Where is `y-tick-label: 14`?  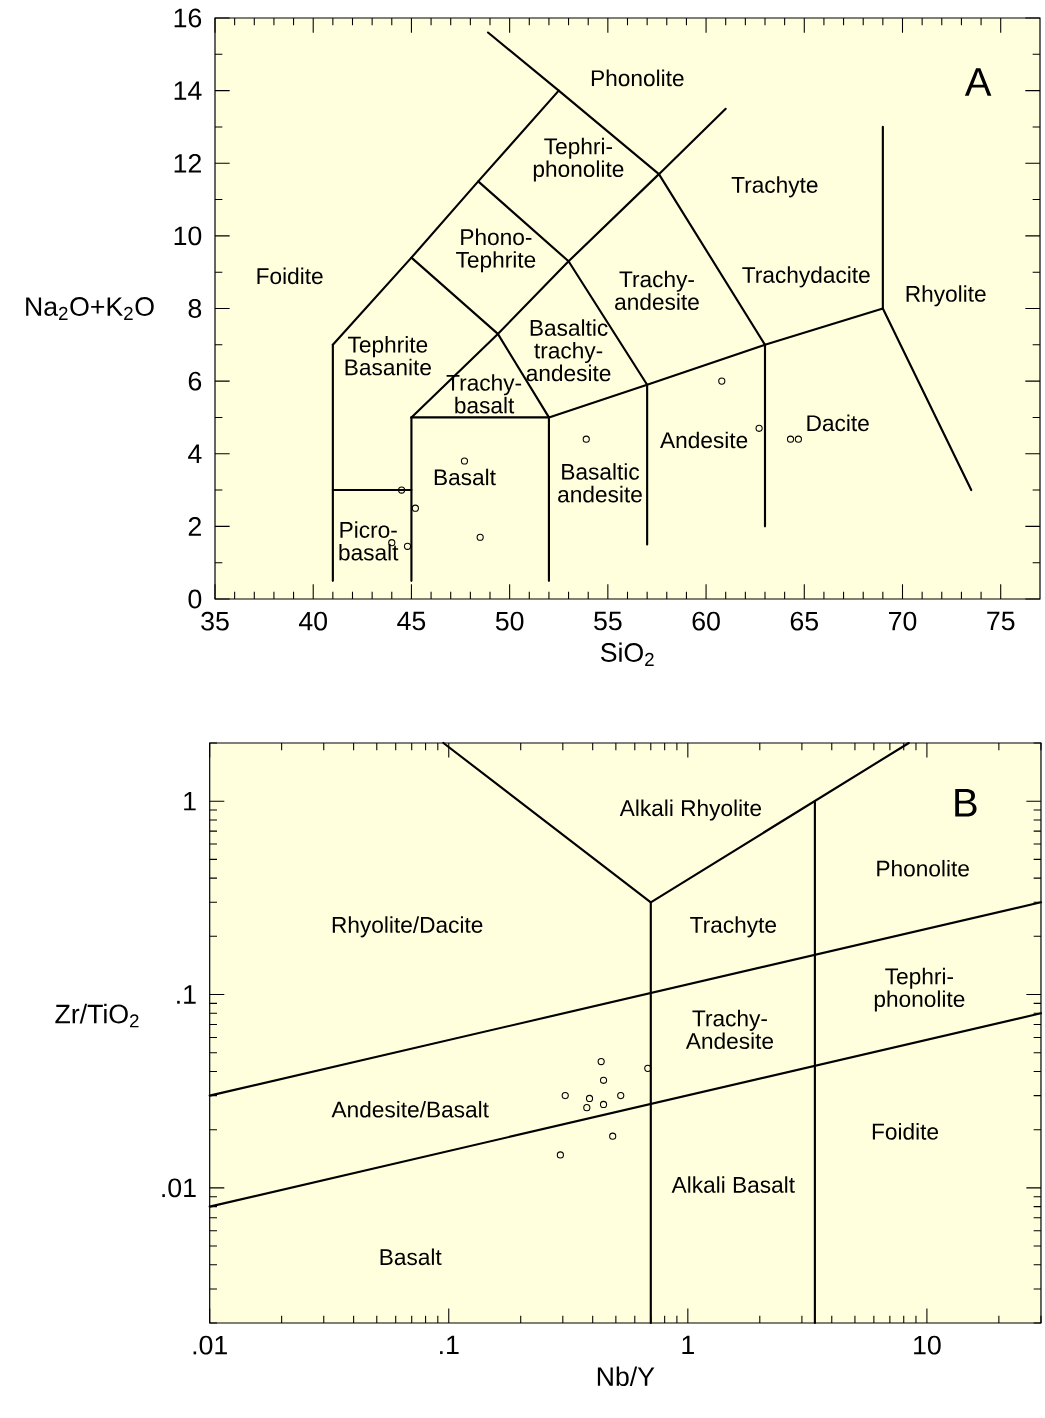 y-tick-label: 14 is located at coordinates (188, 90).